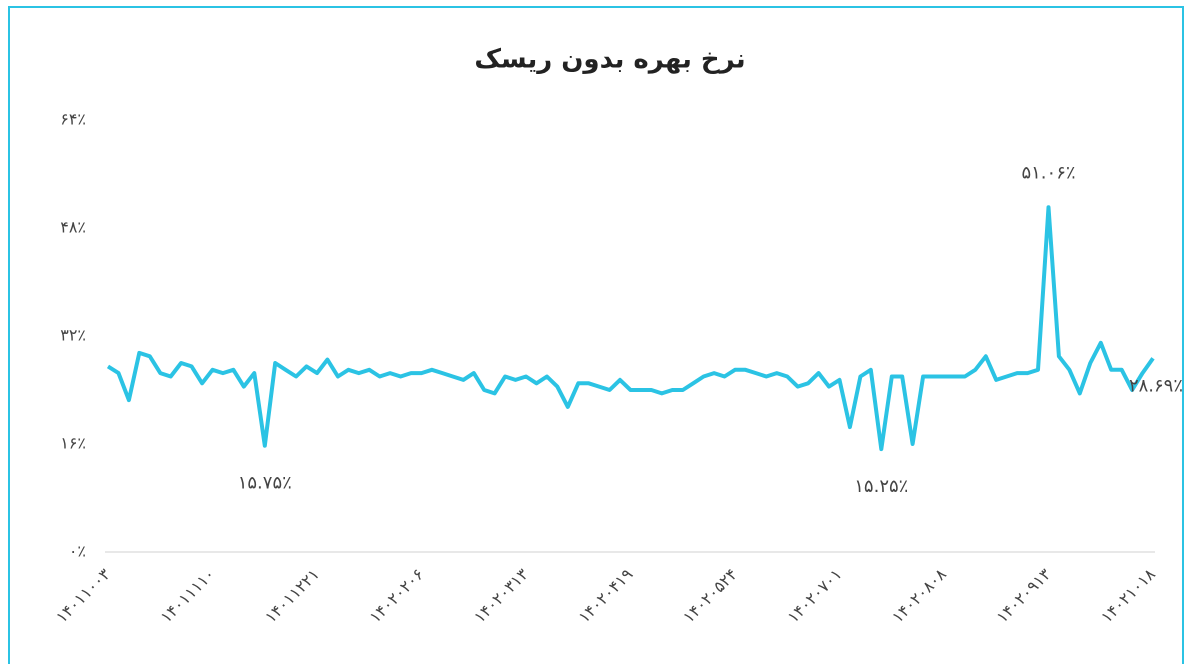 This screenshot has height=668, width=1191. I want to click on y-tick-label: ۶۴٪, so click(73, 119).